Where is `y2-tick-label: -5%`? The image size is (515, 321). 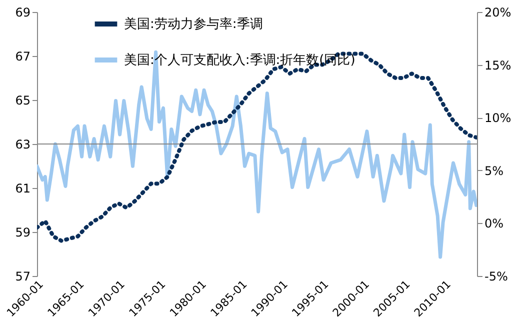
y2-tick-label: -5% is located at coordinates (496, 277).